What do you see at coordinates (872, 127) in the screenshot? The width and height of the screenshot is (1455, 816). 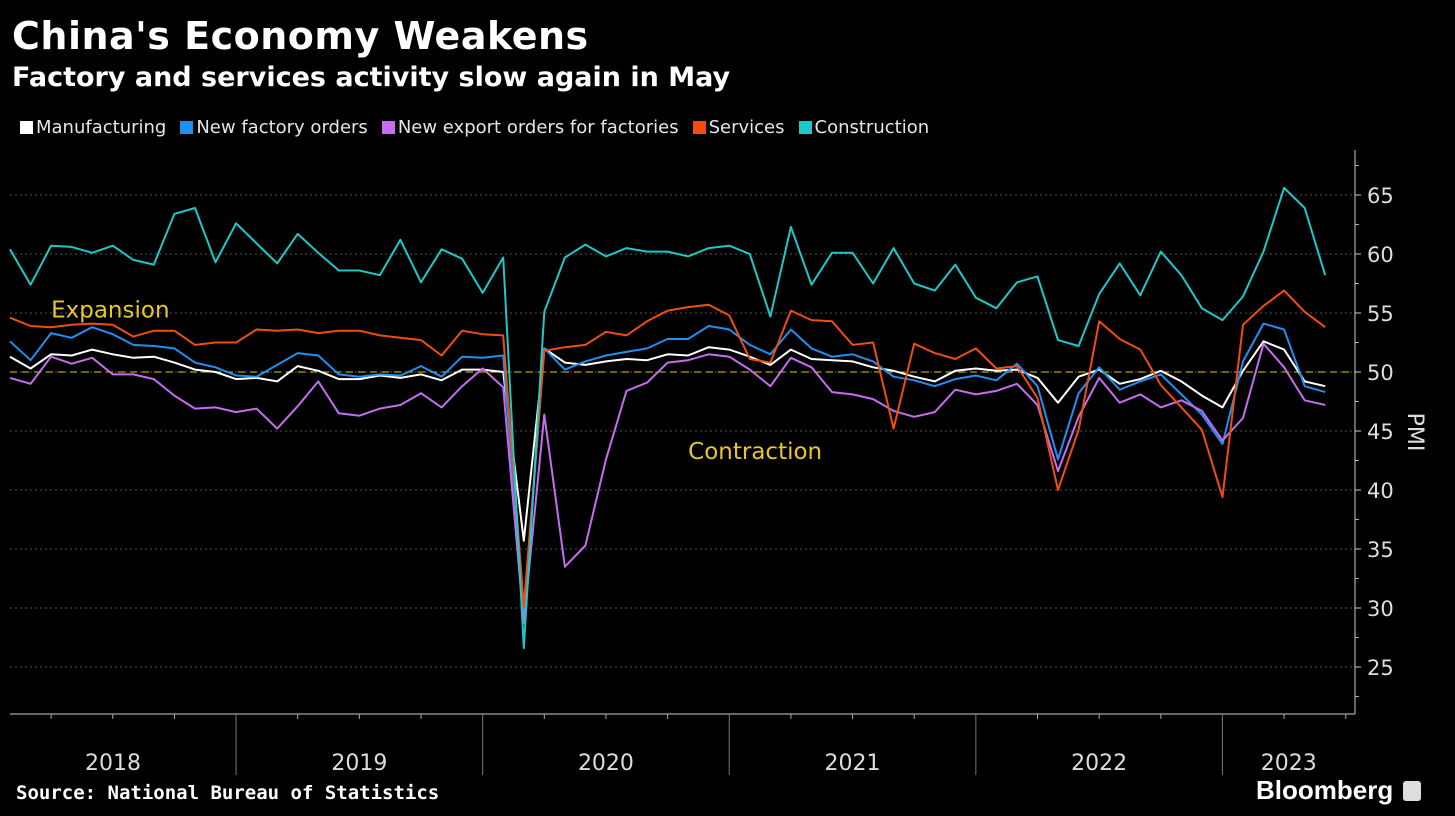 I see `legend-label: Construction` at bounding box center [872, 127].